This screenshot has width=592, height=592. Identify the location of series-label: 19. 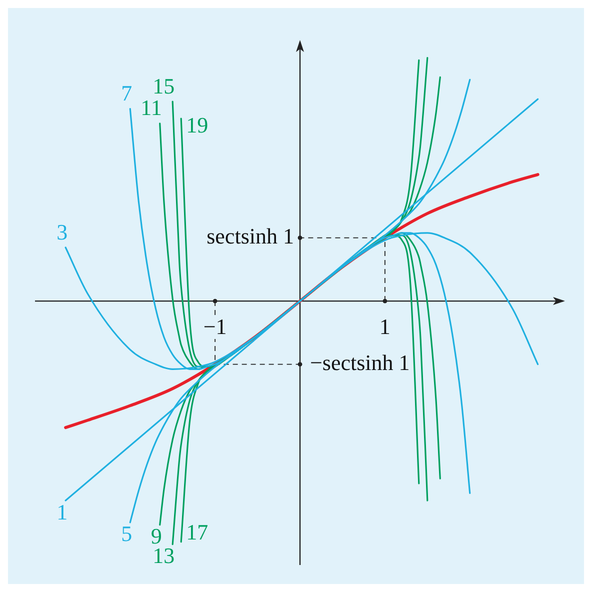
(197, 125).